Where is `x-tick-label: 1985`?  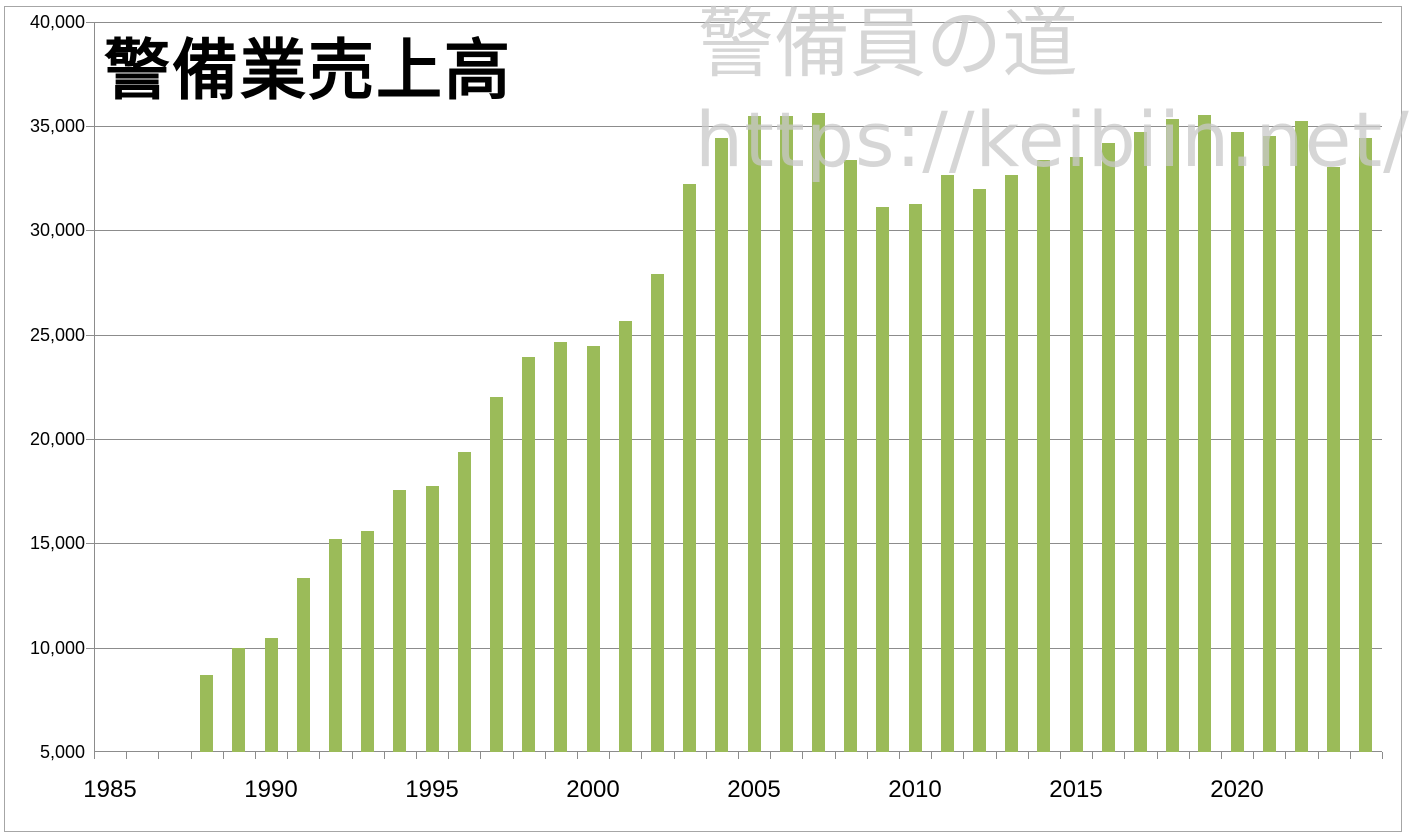
x-tick-label: 1985 is located at coordinates (110, 789).